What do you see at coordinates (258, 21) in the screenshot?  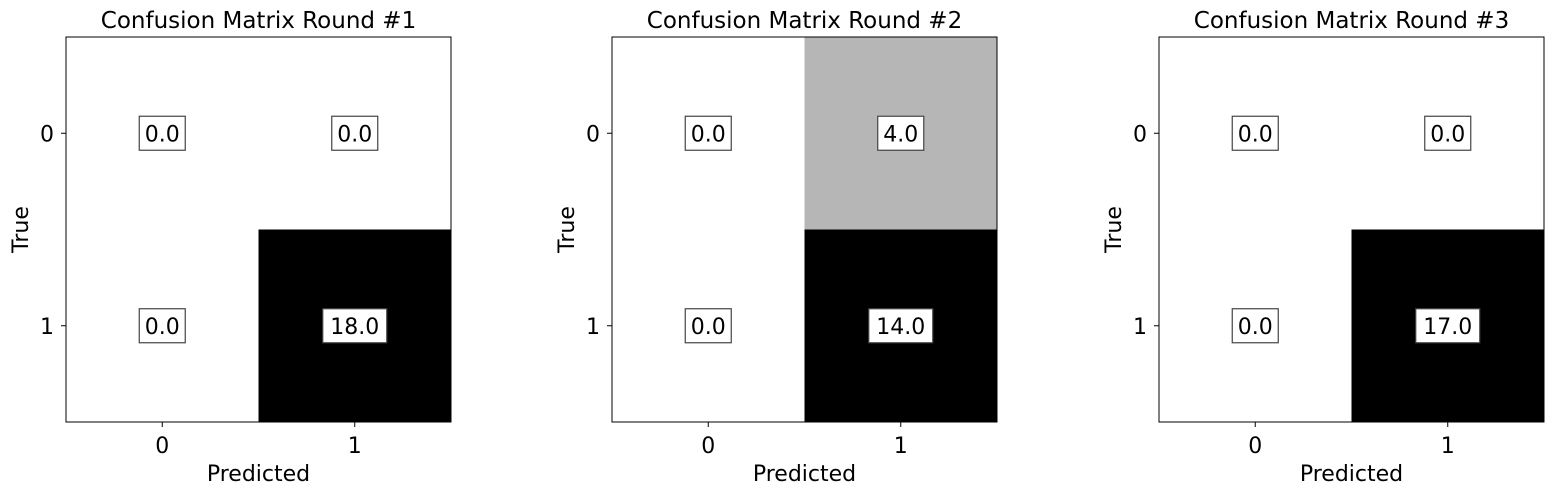 I see `chart-title: Confusion Matrix Round #1` at bounding box center [258, 21].